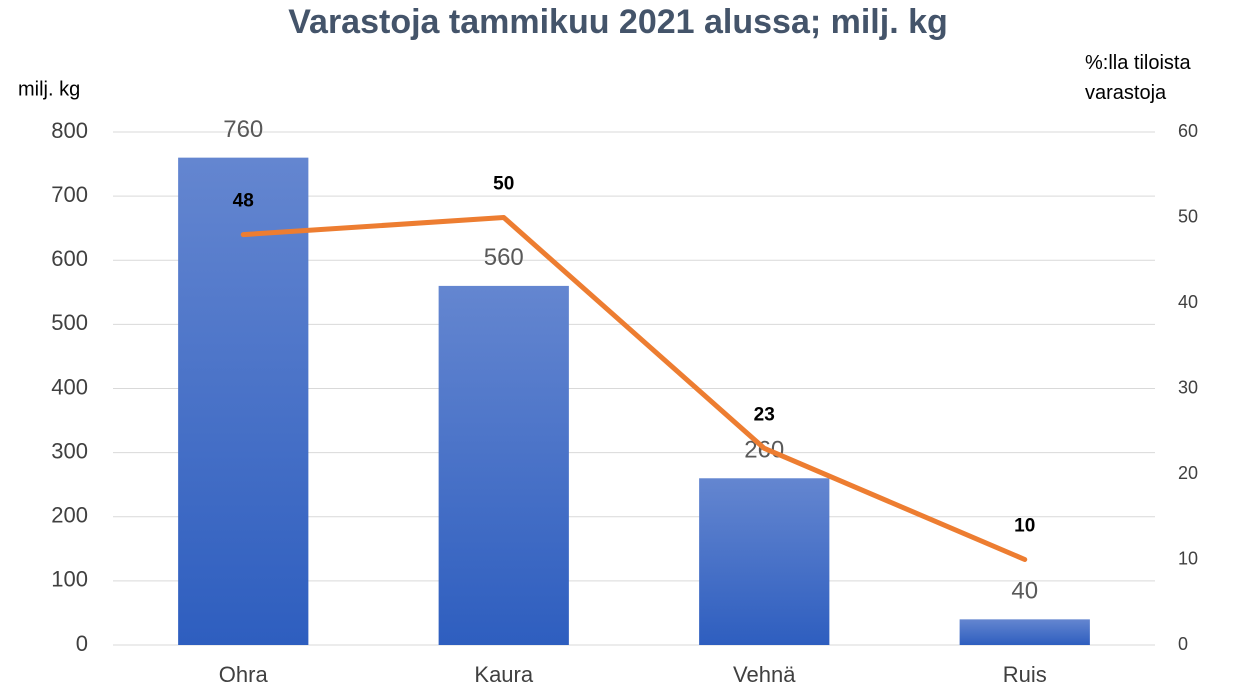 The image size is (1236, 694). I want to click on y-tick-label: 500, so click(69, 322).